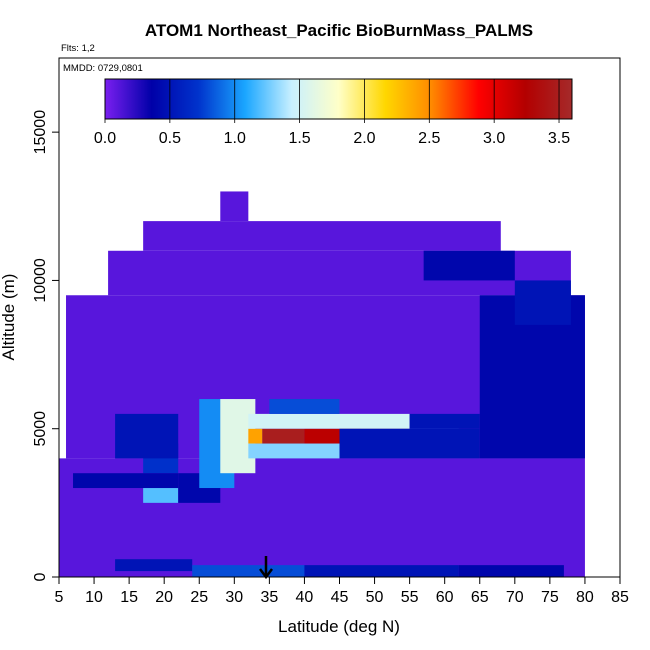 The image size is (650, 650). I want to click on x-tick-label: 85, so click(620, 597).